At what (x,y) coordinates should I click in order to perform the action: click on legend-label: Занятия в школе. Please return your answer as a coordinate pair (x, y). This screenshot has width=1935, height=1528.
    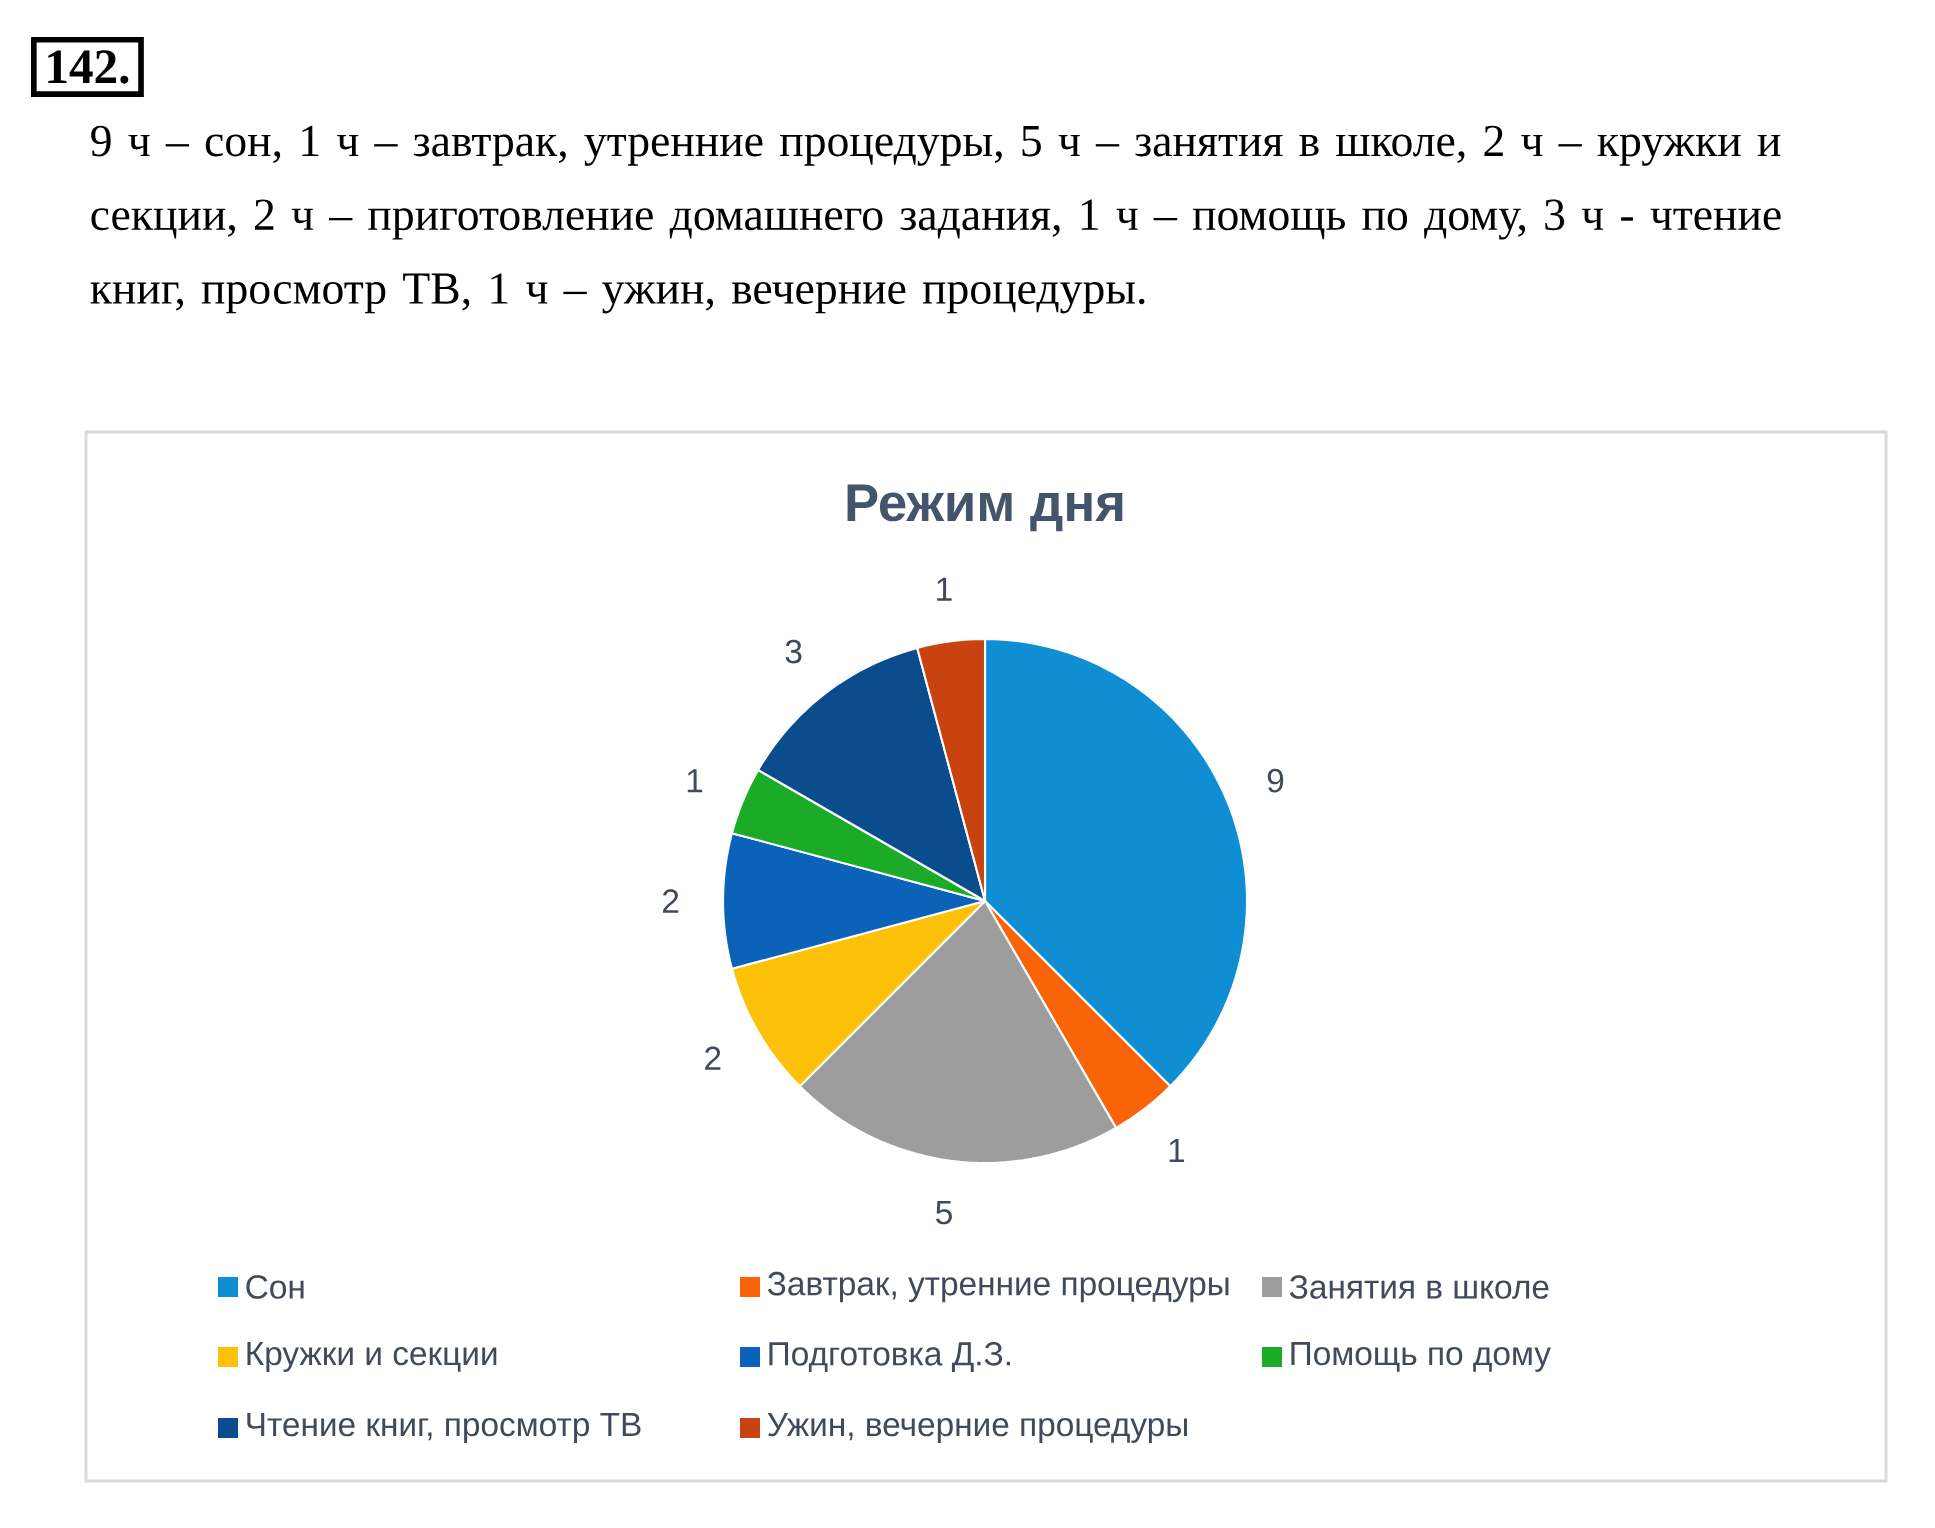
    Looking at the image, I should click on (1419, 1287).